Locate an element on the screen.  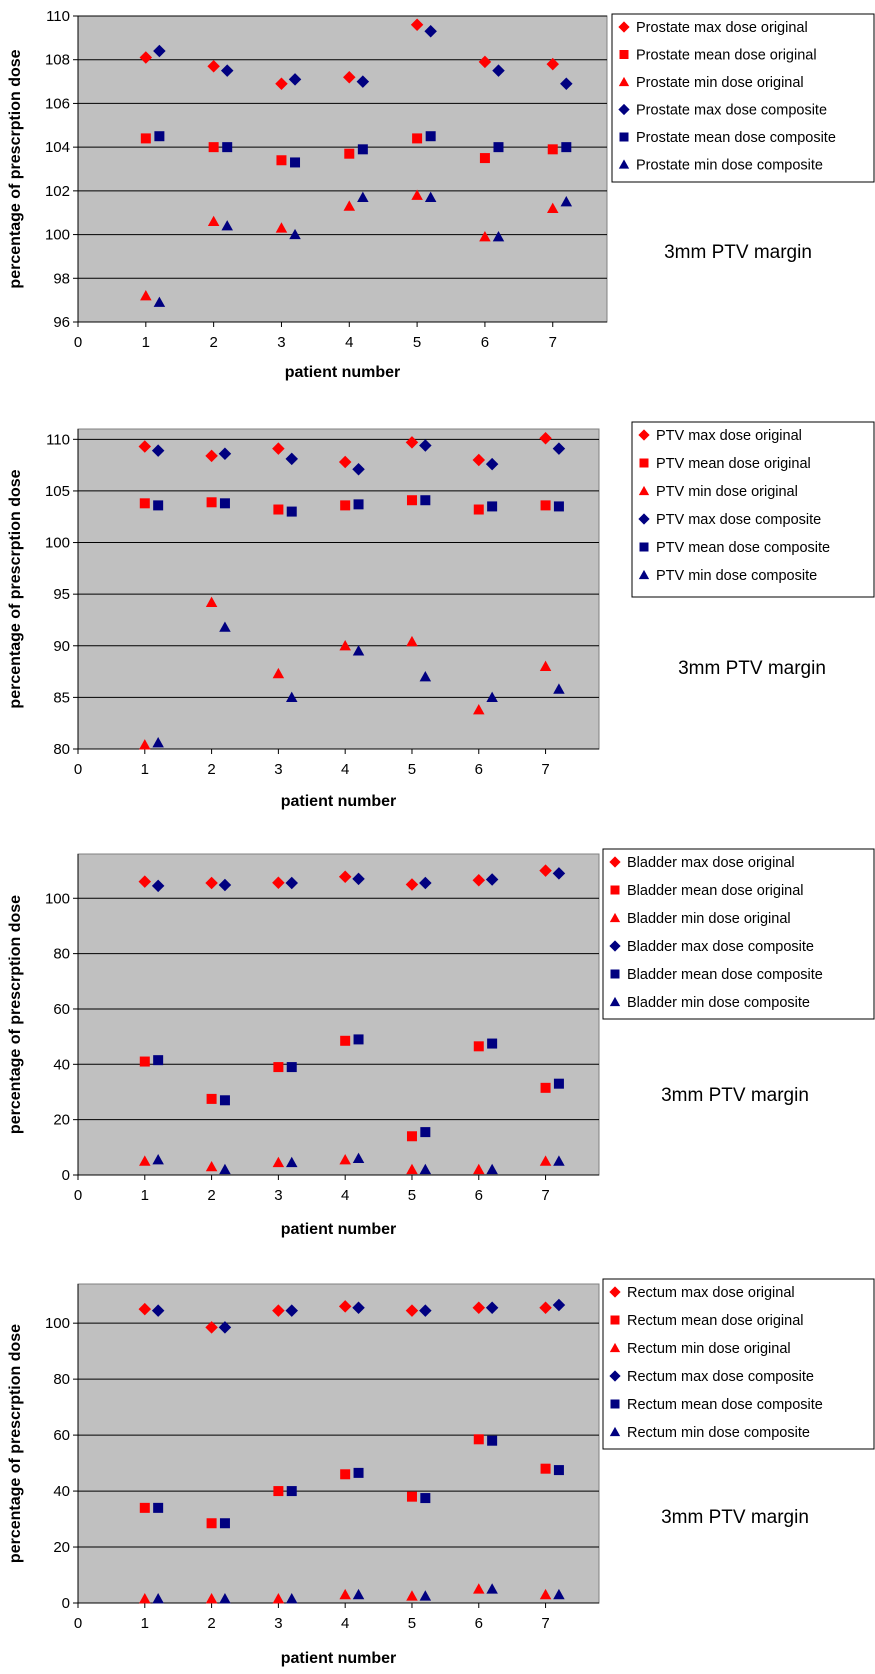
x-tick-label: 6 is located at coordinates (479, 1195).